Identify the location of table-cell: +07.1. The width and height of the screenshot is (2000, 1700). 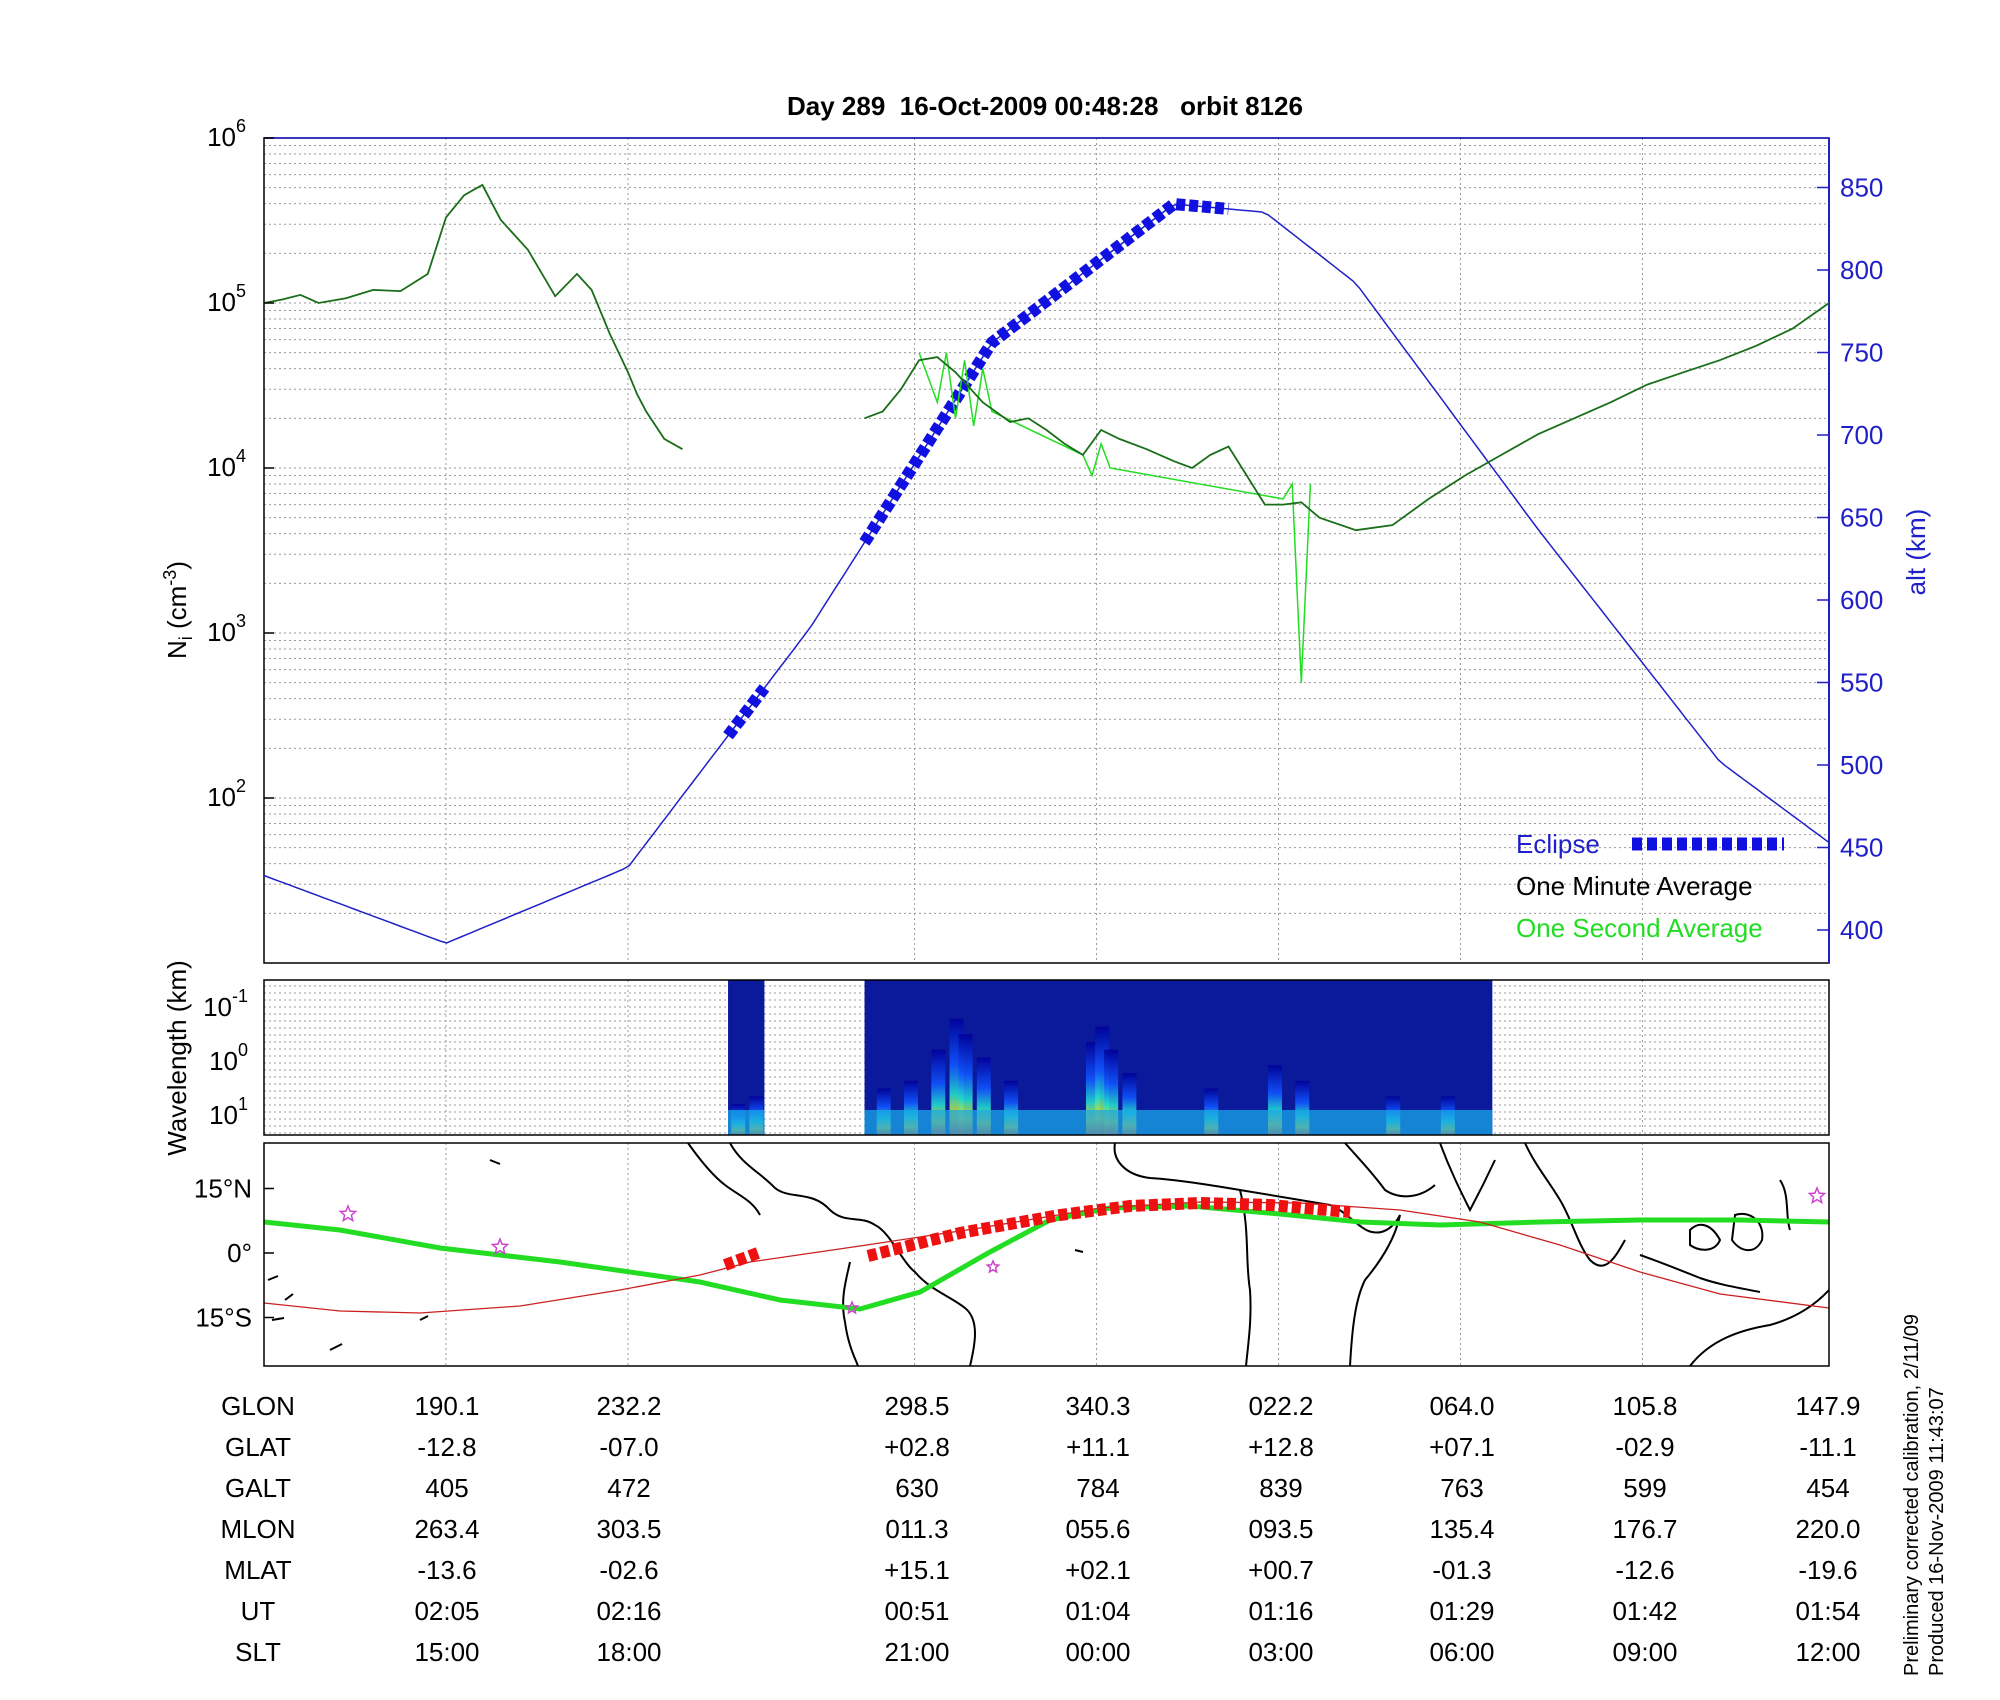
(1462, 1447).